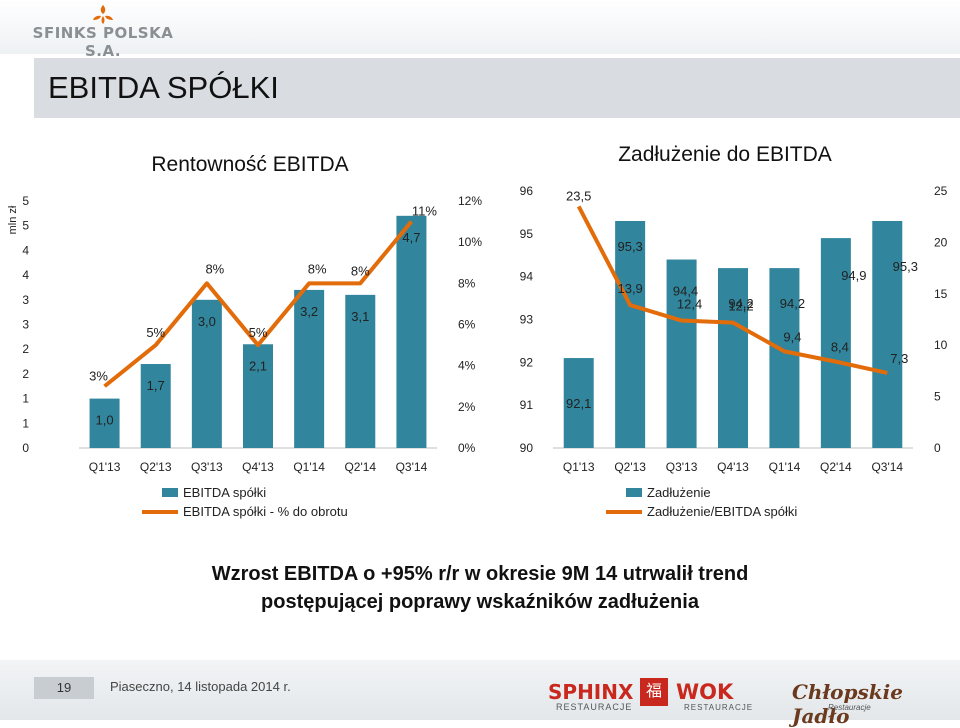 Image resolution: width=960 pixels, height=728 pixels. What do you see at coordinates (527, 191) in the screenshot?
I see `y-left-tick-label: 96` at bounding box center [527, 191].